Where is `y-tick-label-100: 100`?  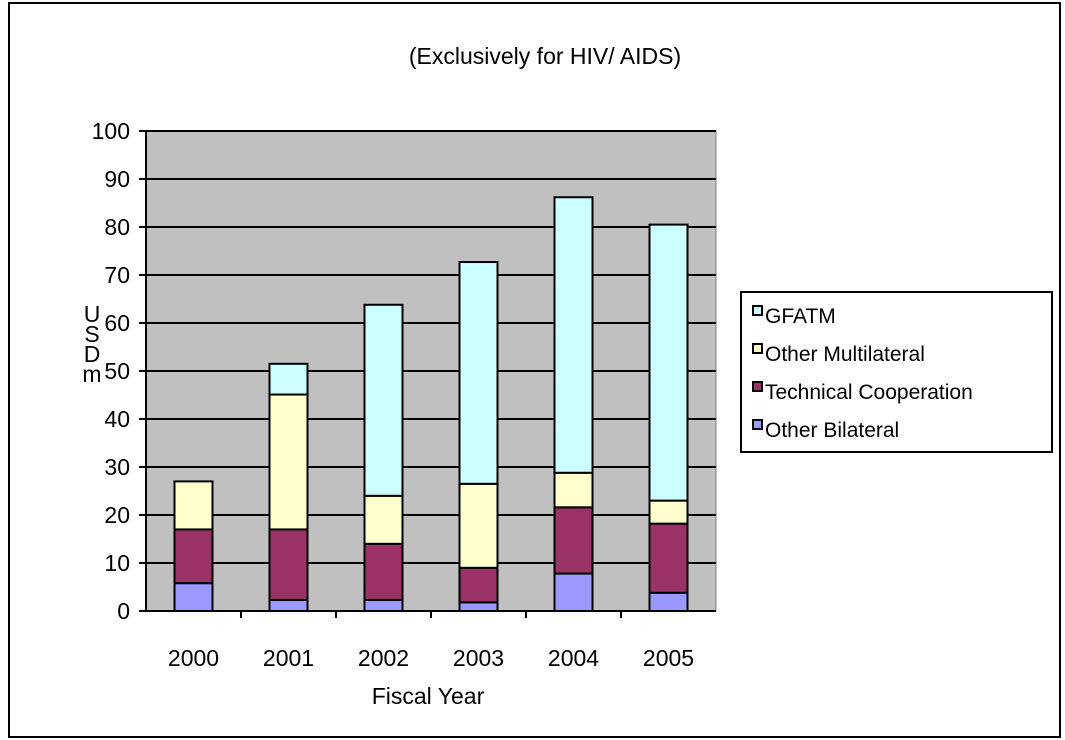 y-tick-label-100: 100 is located at coordinates (111, 131).